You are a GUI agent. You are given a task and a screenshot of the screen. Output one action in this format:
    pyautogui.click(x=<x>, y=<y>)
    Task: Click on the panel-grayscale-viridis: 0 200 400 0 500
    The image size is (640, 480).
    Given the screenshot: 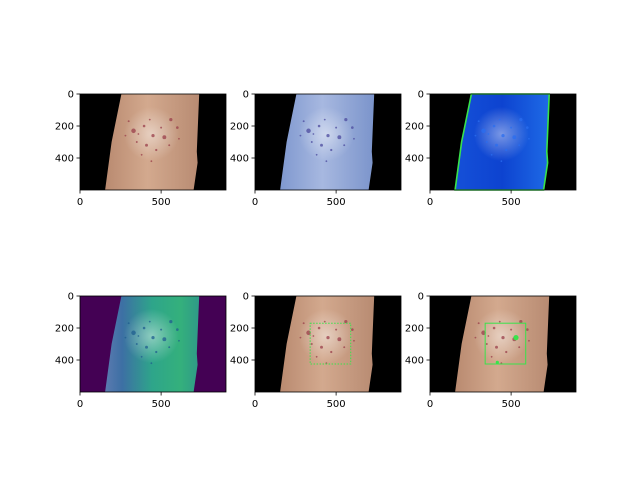 What is the action you would take?
    pyautogui.click(x=141, y=351)
    